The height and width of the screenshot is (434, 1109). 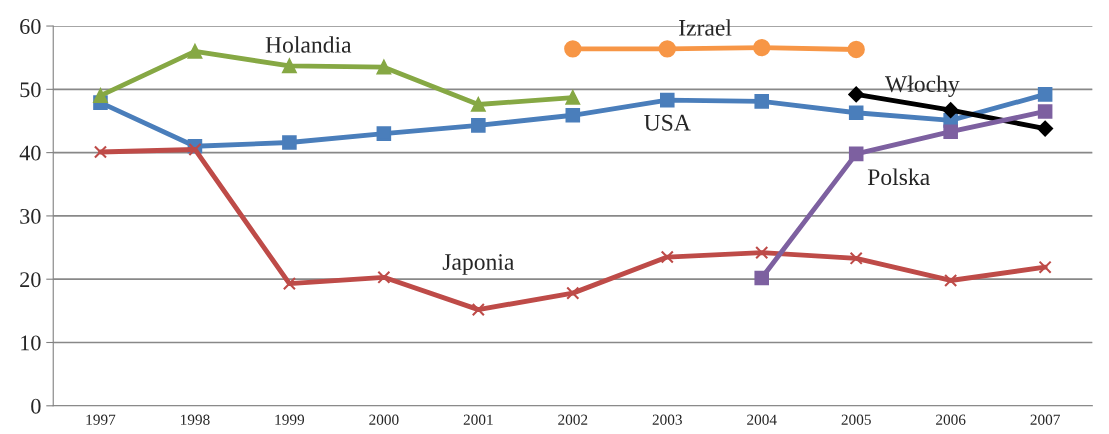 What do you see at coordinates (36, 406) in the screenshot?
I see `y-tick-label: 0` at bounding box center [36, 406].